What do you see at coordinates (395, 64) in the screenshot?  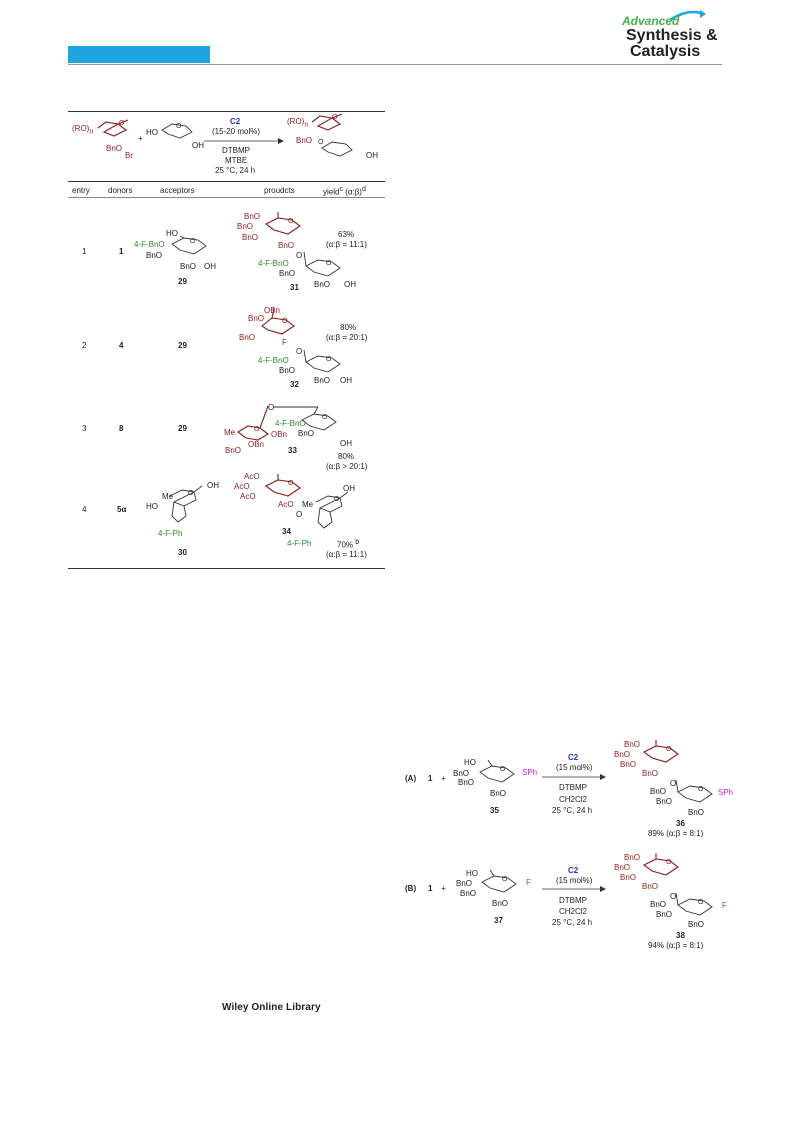 I see `header-rule` at bounding box center [395, 64].